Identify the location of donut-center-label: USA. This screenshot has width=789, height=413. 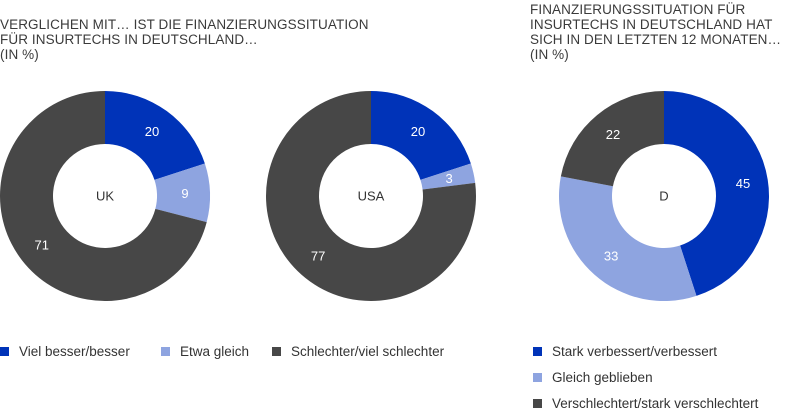
(371, 196).